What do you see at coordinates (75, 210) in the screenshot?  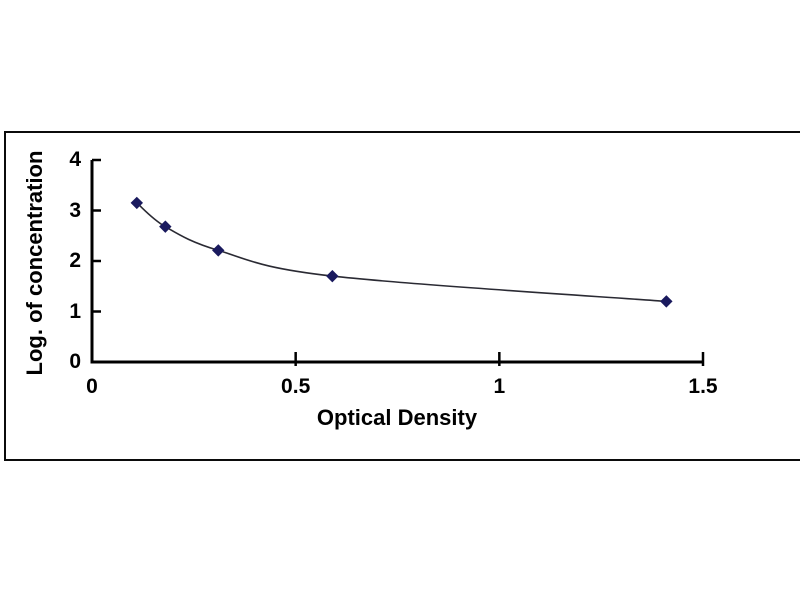 I see `y-tick-label: 3` at bounding box center [75, 210].